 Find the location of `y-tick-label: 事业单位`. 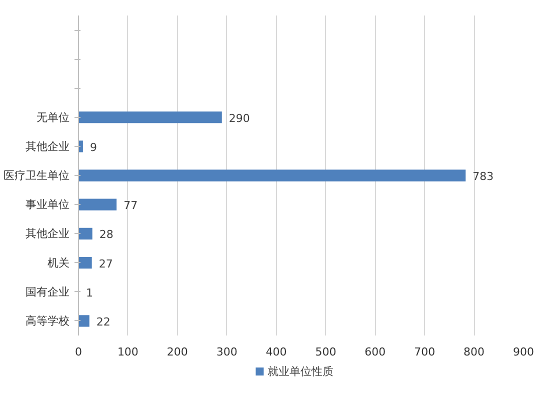

y-tick-label: 事业单位 is located at coordinates (48, 205).